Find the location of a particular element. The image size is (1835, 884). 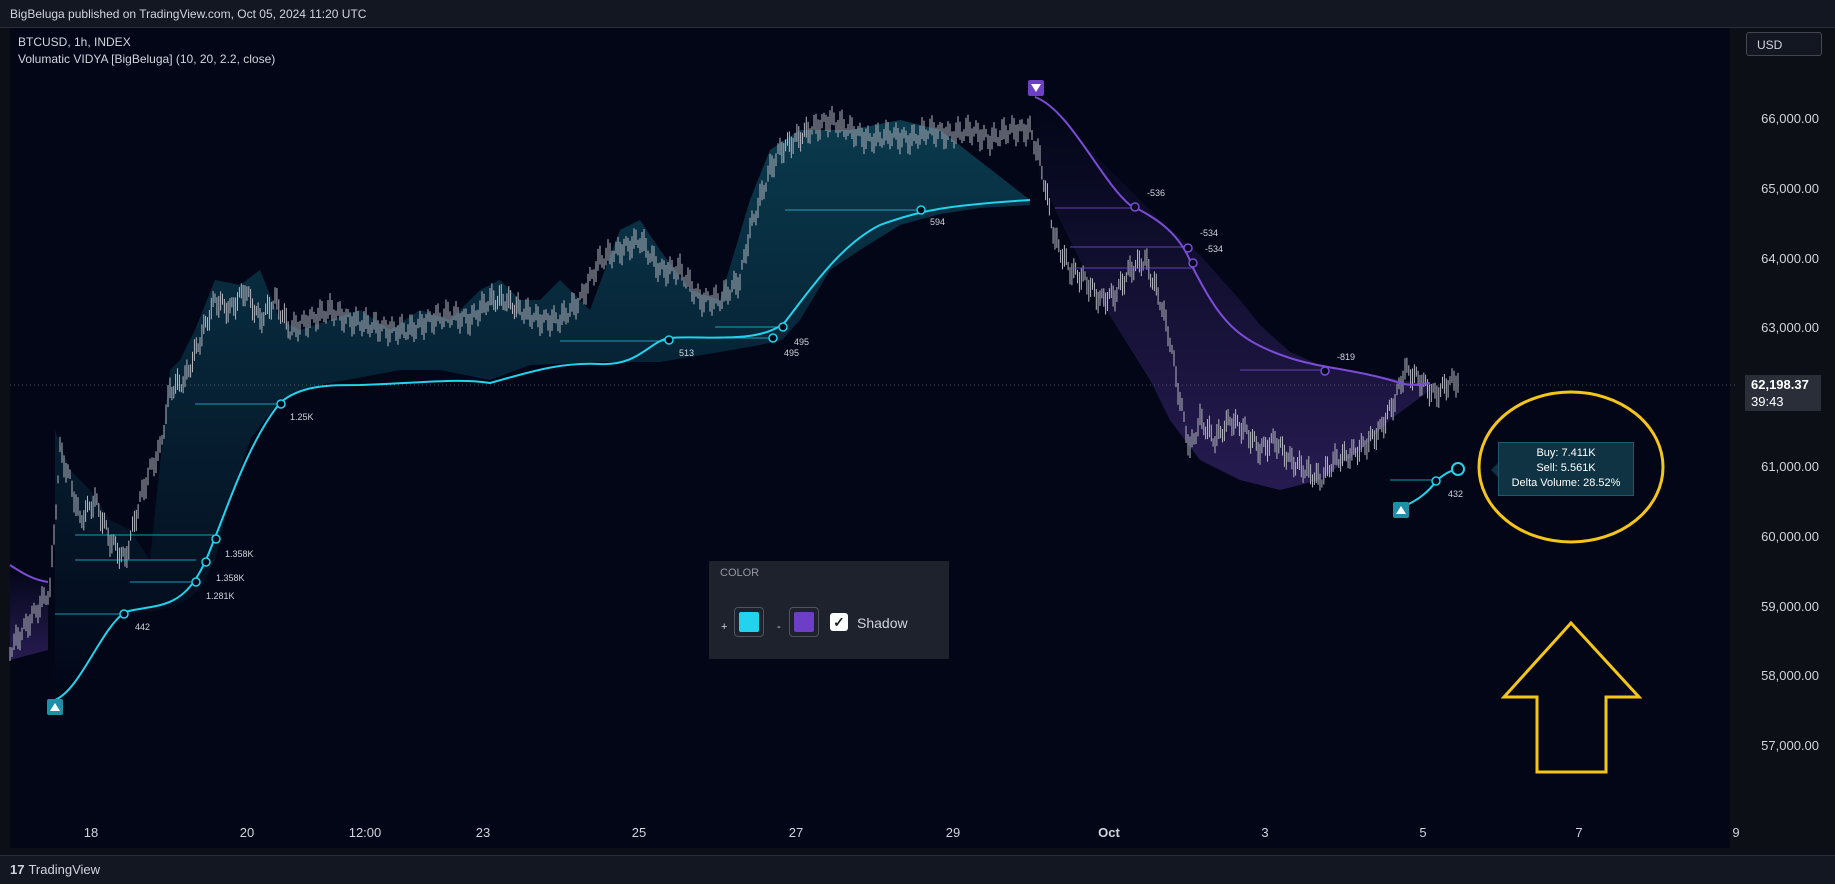

bar-countdown: 39:43 is located at coordinates (1767, 401).